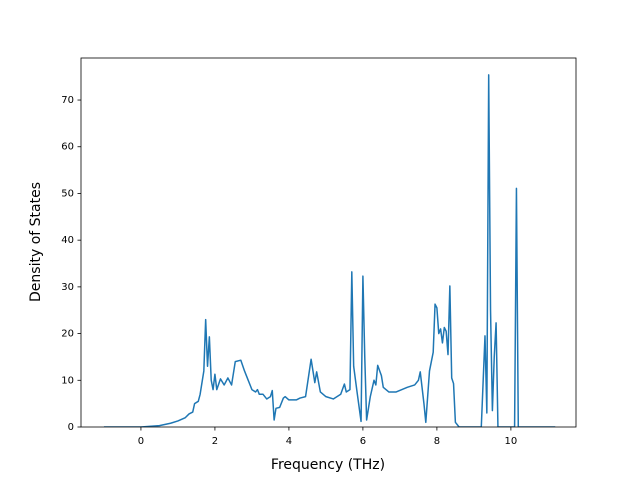  I want to click on y-tick-label: 60, so click(67, 147).